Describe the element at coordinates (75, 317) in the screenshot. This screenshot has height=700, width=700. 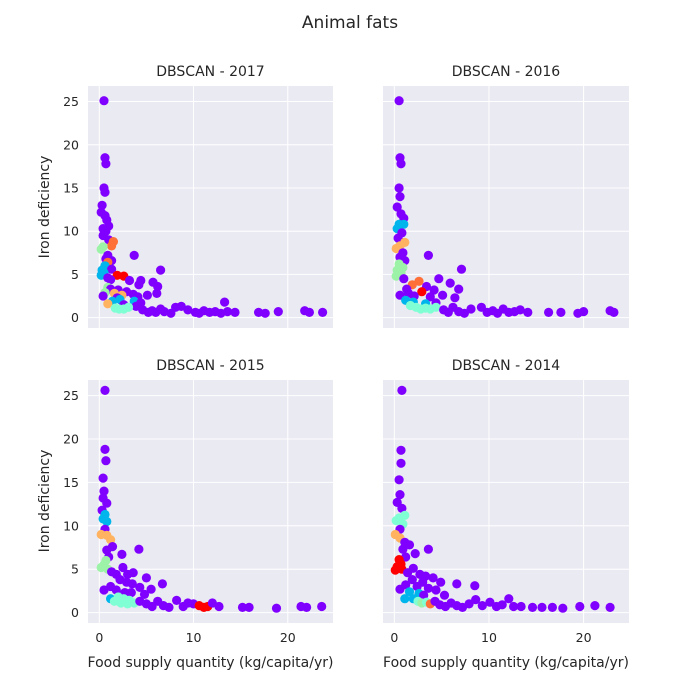
I see `y-tick-label: 0` at that location.